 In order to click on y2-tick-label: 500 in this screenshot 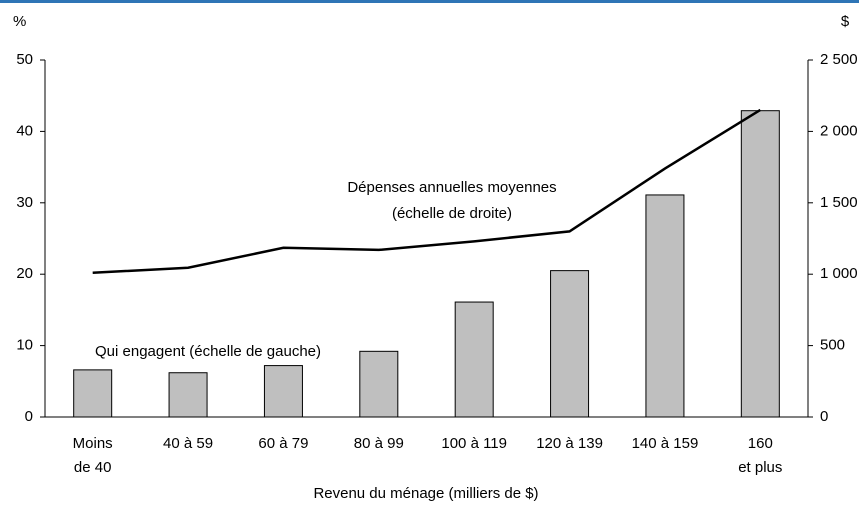, I will do `click(832, 345)`.